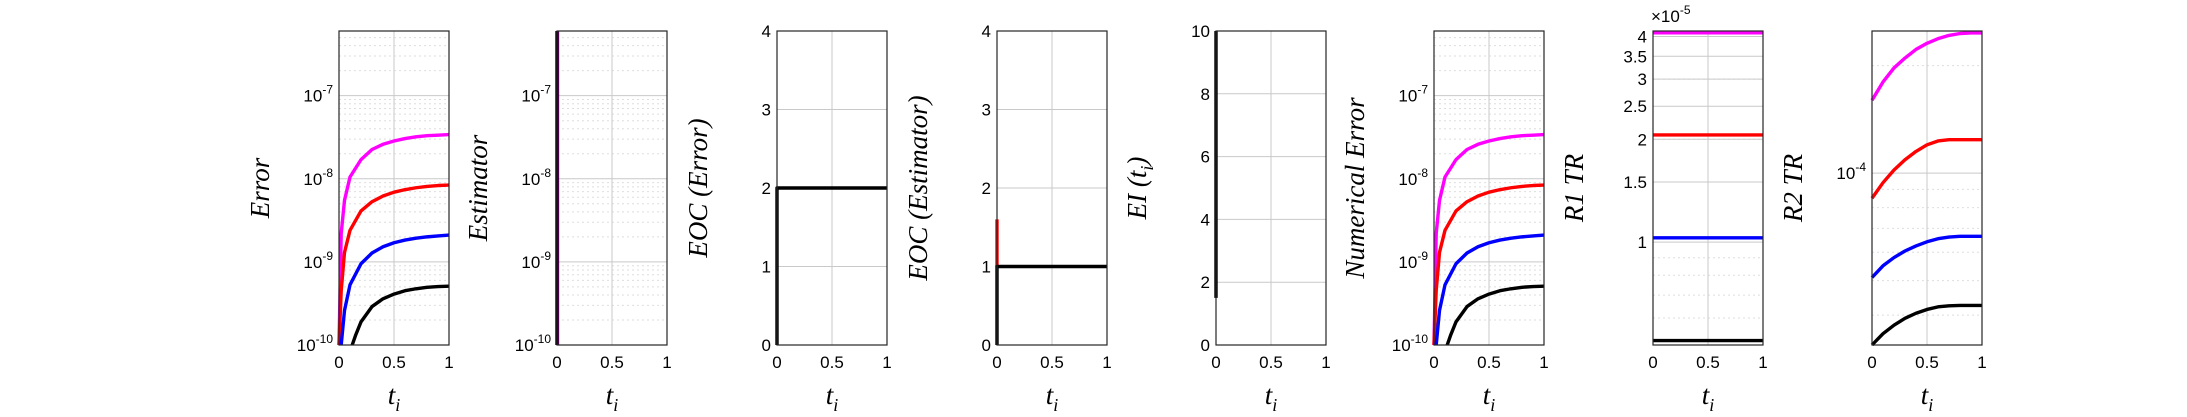  Describe the element at coordinates (698, 188) in the screenshot. I see `y-axis-label: EOC (Error)` at that location.